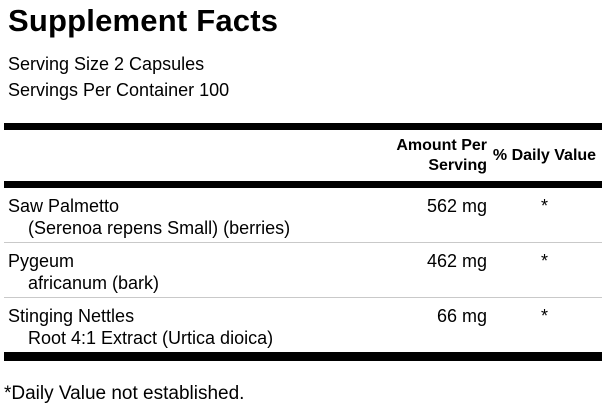 The image size is (612, 413). What do you see at coordinates (143, 20) in the screenshot?
I see `panel-title: Supplement Facts` at bounding box center [143, 20].